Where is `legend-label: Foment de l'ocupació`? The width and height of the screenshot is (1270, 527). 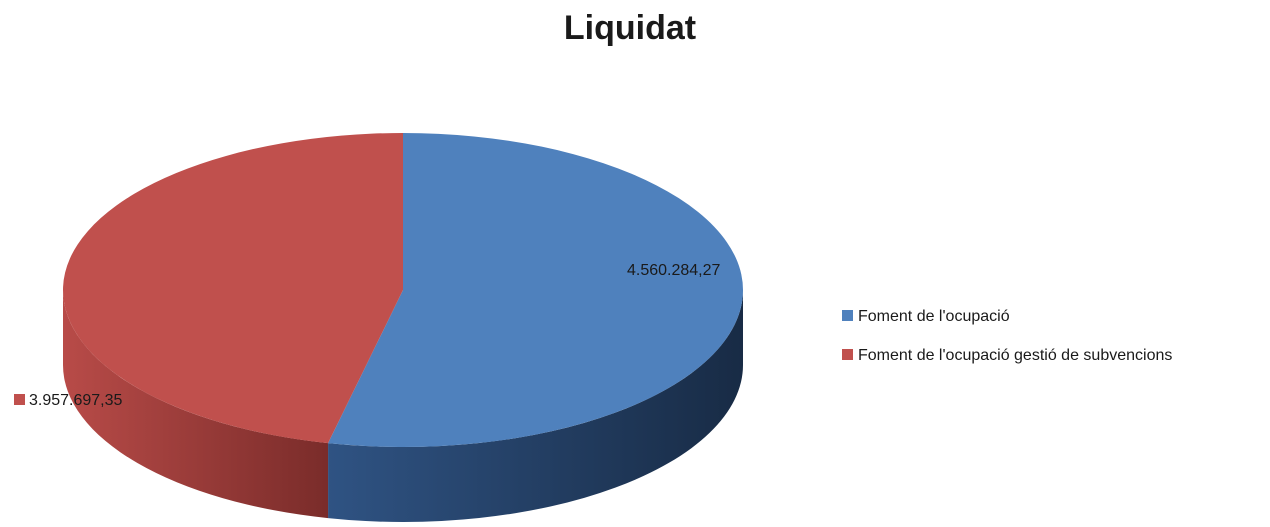
legend-label: Foment de l'ocupació is located at coordinates (934, 316).